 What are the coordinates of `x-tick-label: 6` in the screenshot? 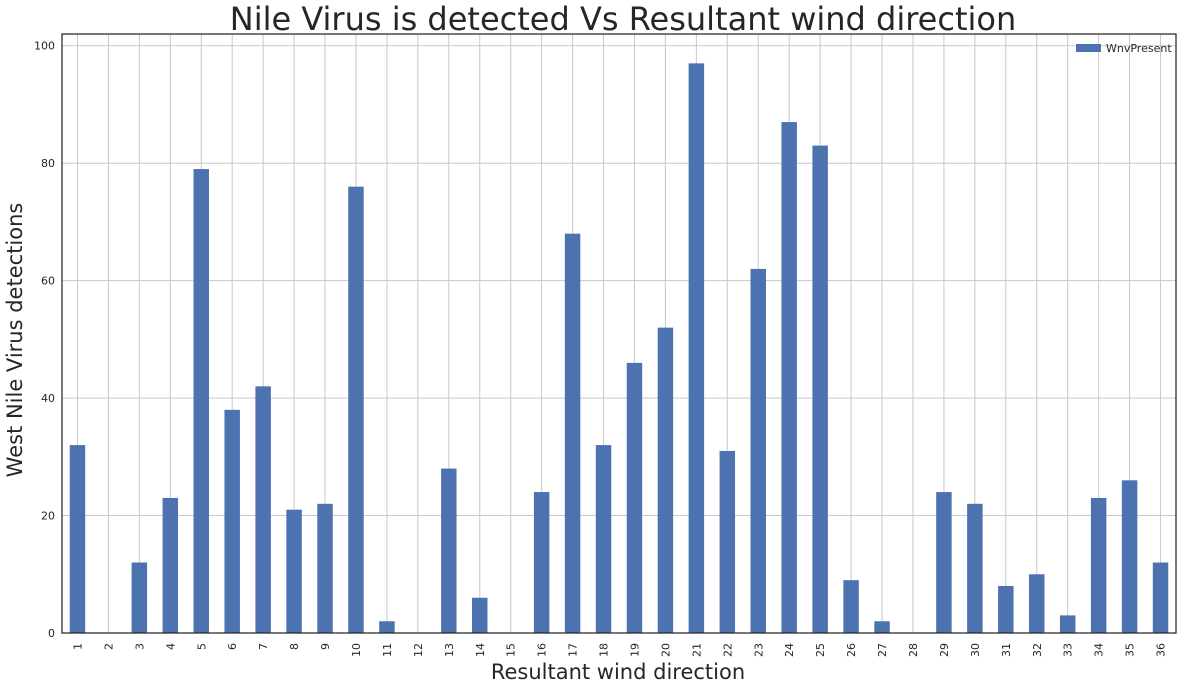 It's located at (232, 646).